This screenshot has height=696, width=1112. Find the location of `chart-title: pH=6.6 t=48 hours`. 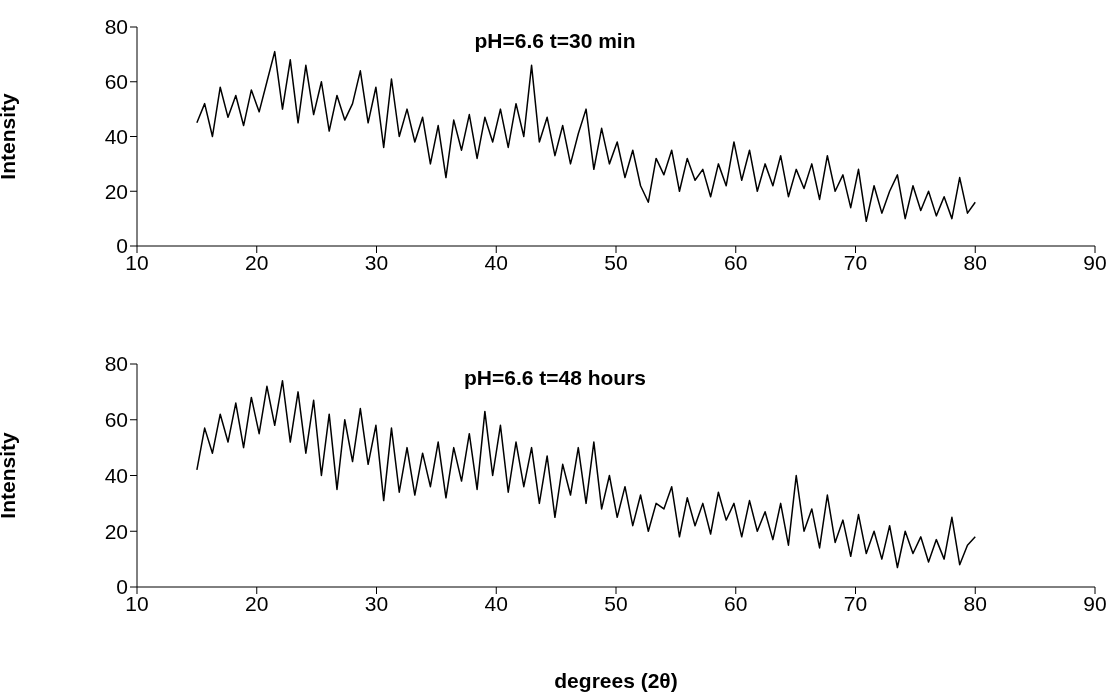

chart-title: pH=6.6 t=48 hours is located at coordinates (555, 378).